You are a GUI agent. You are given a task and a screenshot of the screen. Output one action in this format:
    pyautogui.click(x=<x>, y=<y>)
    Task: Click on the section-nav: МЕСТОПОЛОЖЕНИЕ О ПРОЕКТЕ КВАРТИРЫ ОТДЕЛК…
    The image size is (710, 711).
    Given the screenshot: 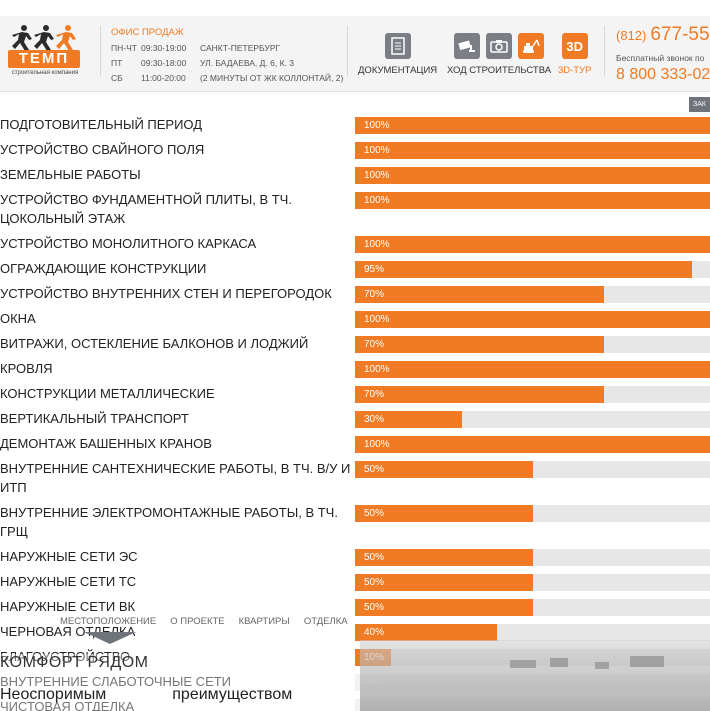 What is the action you would take?
    pyautogui.click(x=204, y=630)
    